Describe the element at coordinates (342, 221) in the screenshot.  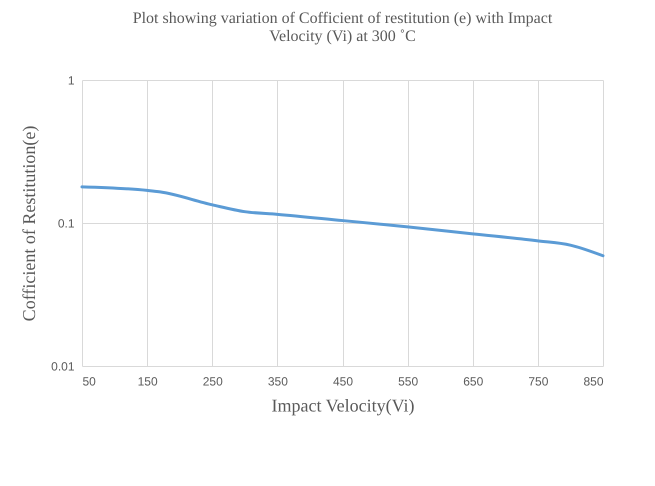
I see `line-series` at that location.